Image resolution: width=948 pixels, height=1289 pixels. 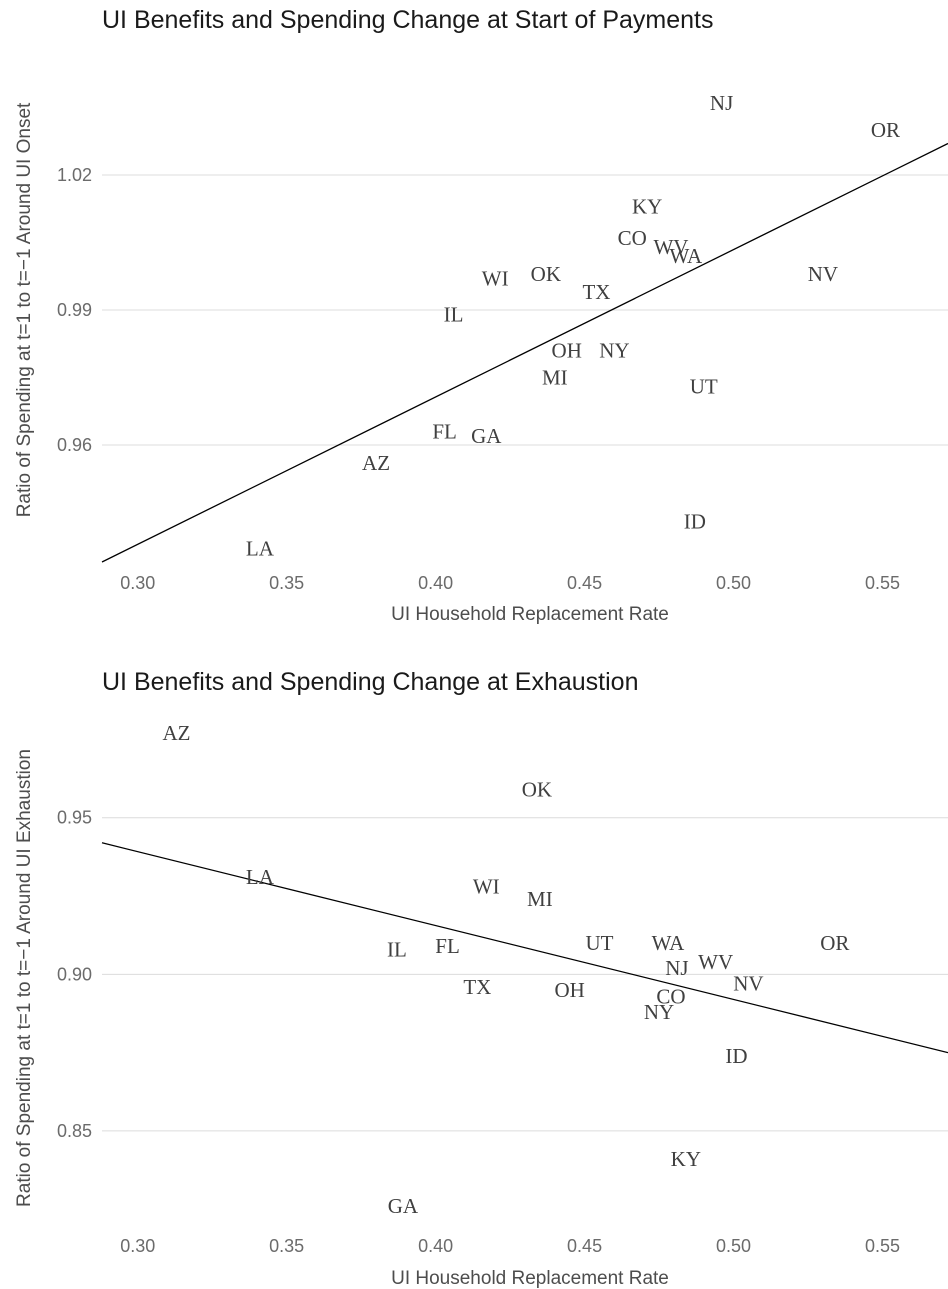 What do you see at coordinates (74, 175) in the screenshot?
I see `y-tick-label: 1.02` at bounding box center [74, 175].